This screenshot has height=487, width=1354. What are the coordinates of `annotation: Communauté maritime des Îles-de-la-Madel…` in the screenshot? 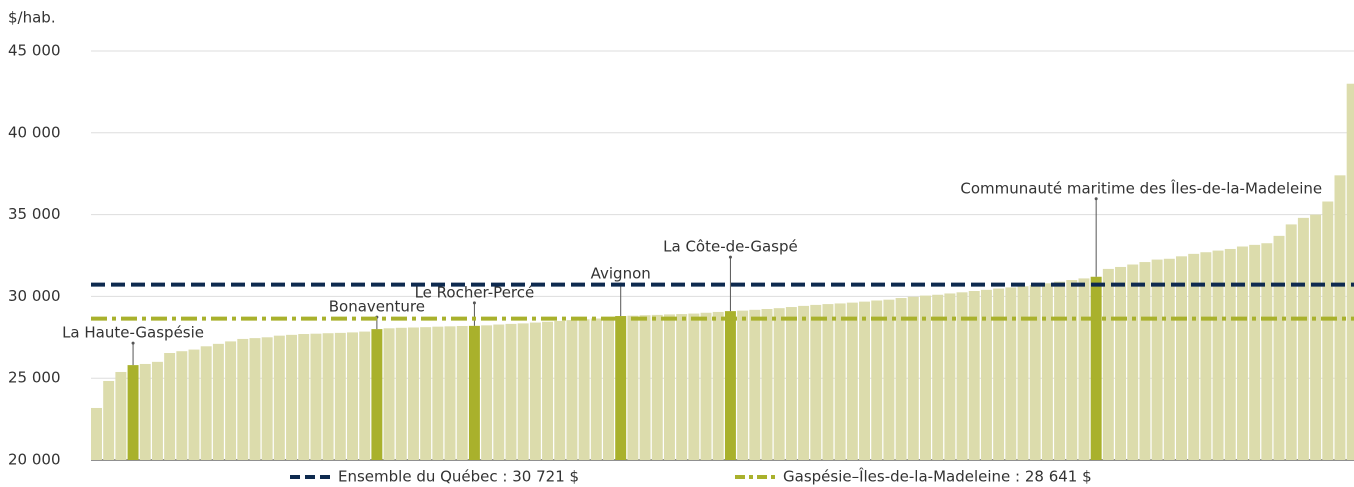 It's located at (1141, 187).